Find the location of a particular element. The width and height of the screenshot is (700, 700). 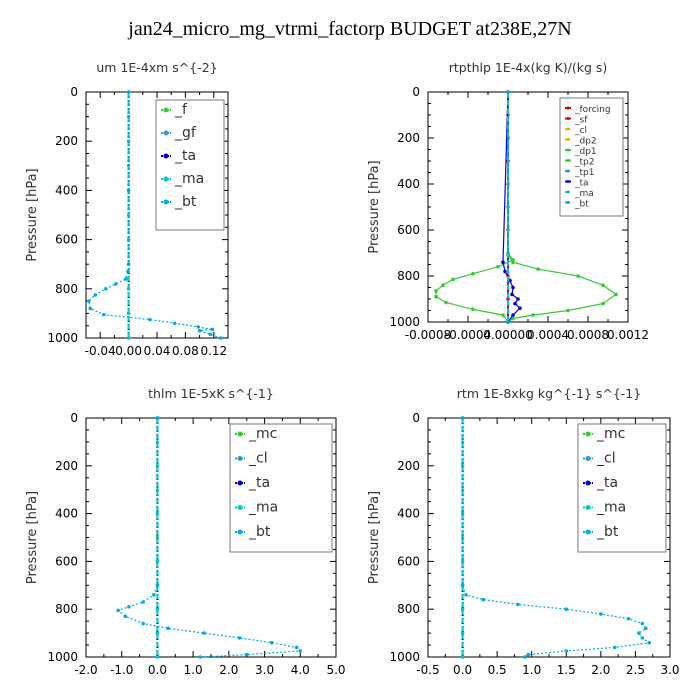

x-tick-label: -0.04 is located at coordinates (100, 351).